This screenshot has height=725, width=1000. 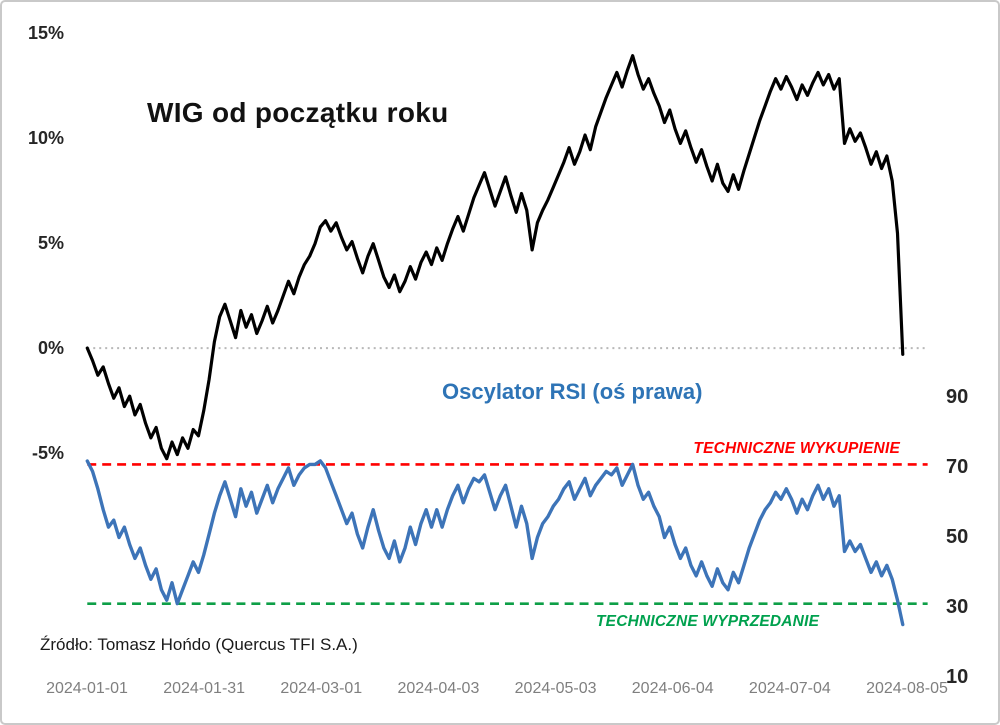 I want to click on oversold-label: TECHNICZNE WYPRZEDANIE, so click(x=708, y=621).